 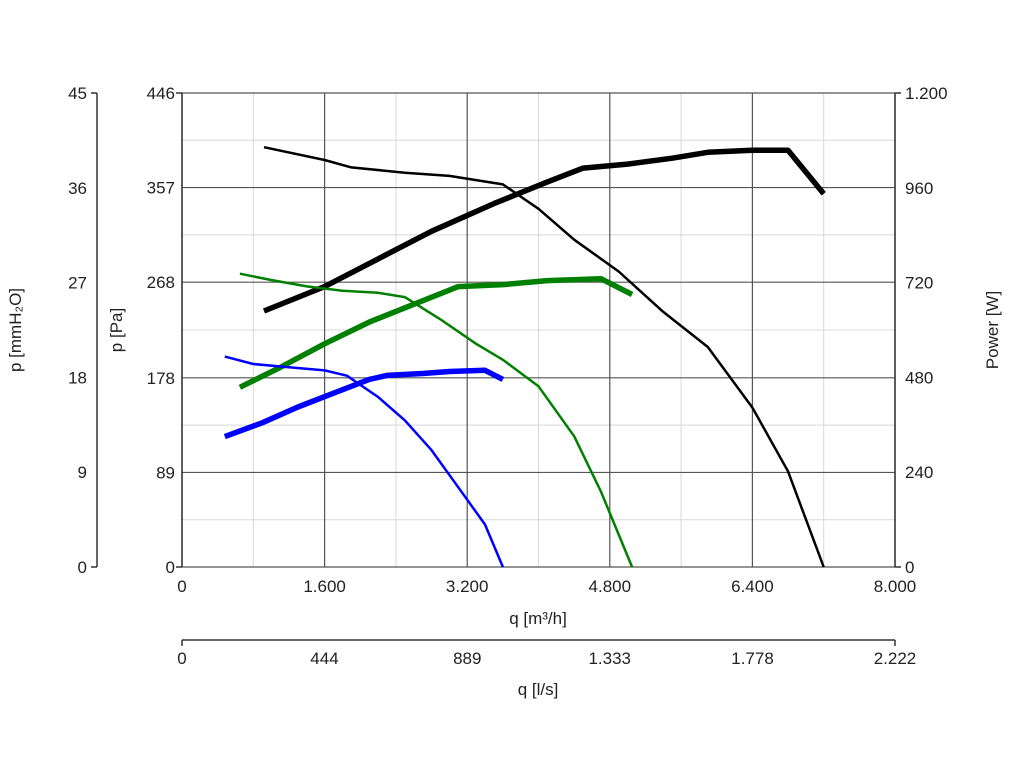 What do you see at coordinates (181, 658) in the screenshot?
I see `x-secondary-tick-label: 0` at bounding box center [181, 658].